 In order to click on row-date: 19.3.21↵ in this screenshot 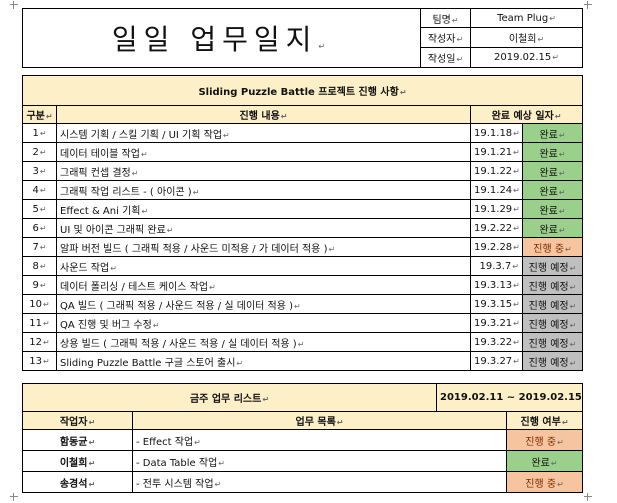, I will do `click(496, 323)`.